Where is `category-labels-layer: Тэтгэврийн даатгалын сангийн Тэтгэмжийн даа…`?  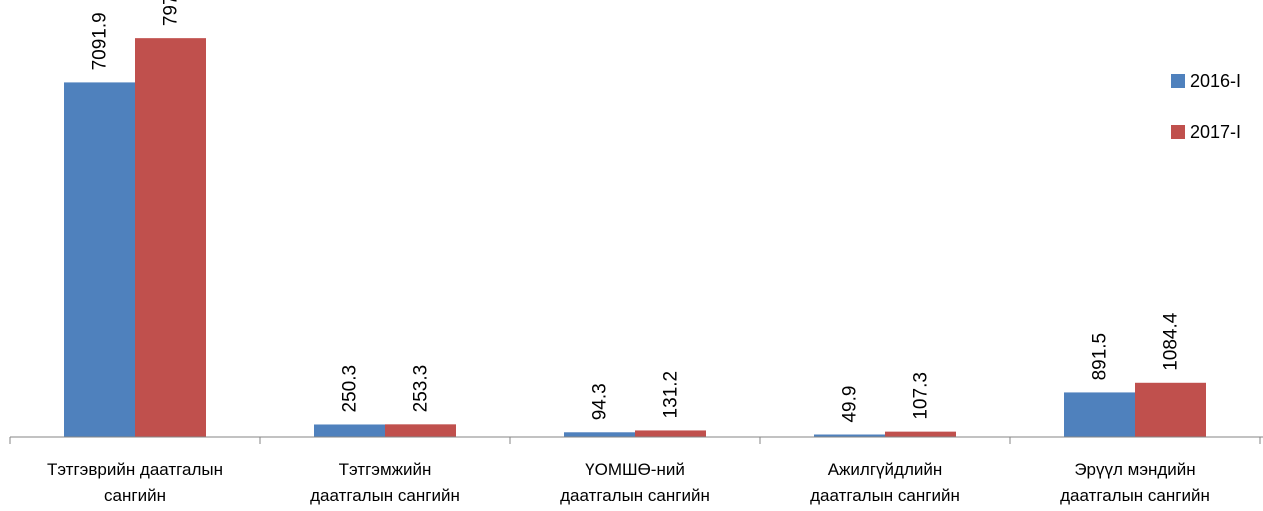
category-labels-layer: Тэтгэврийн даатгалын сангийн Тэтгэмжийн даа… is located at coordinates (628, 482).